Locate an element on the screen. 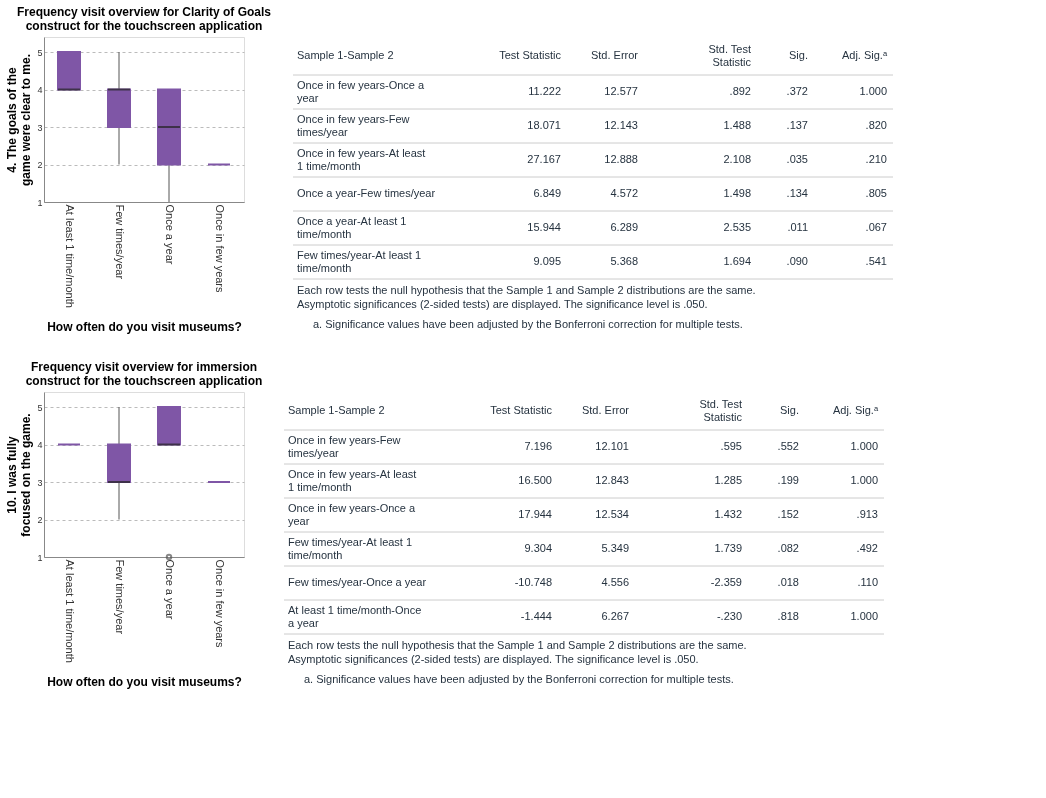  text: 18.071 is located at coordinates (544, 125).